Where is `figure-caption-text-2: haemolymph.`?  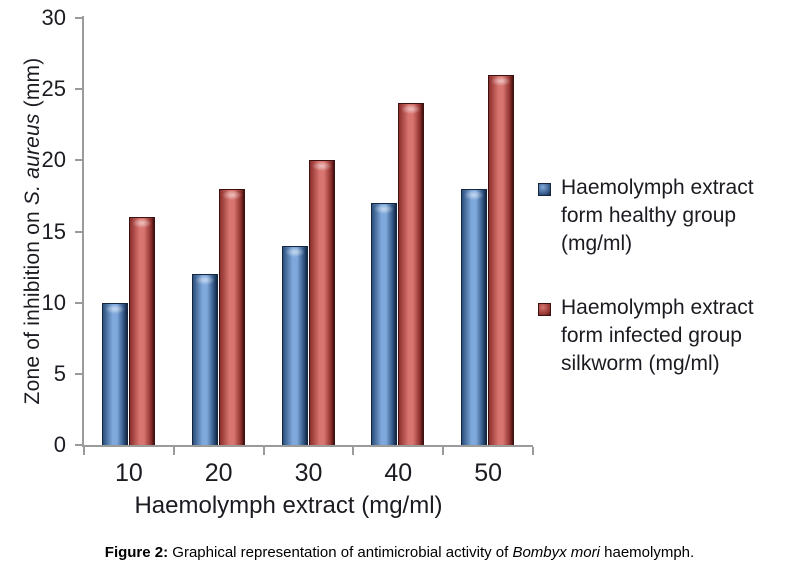 figure-caption-text-2: haemolymph. is located at coordinates (647, 552).